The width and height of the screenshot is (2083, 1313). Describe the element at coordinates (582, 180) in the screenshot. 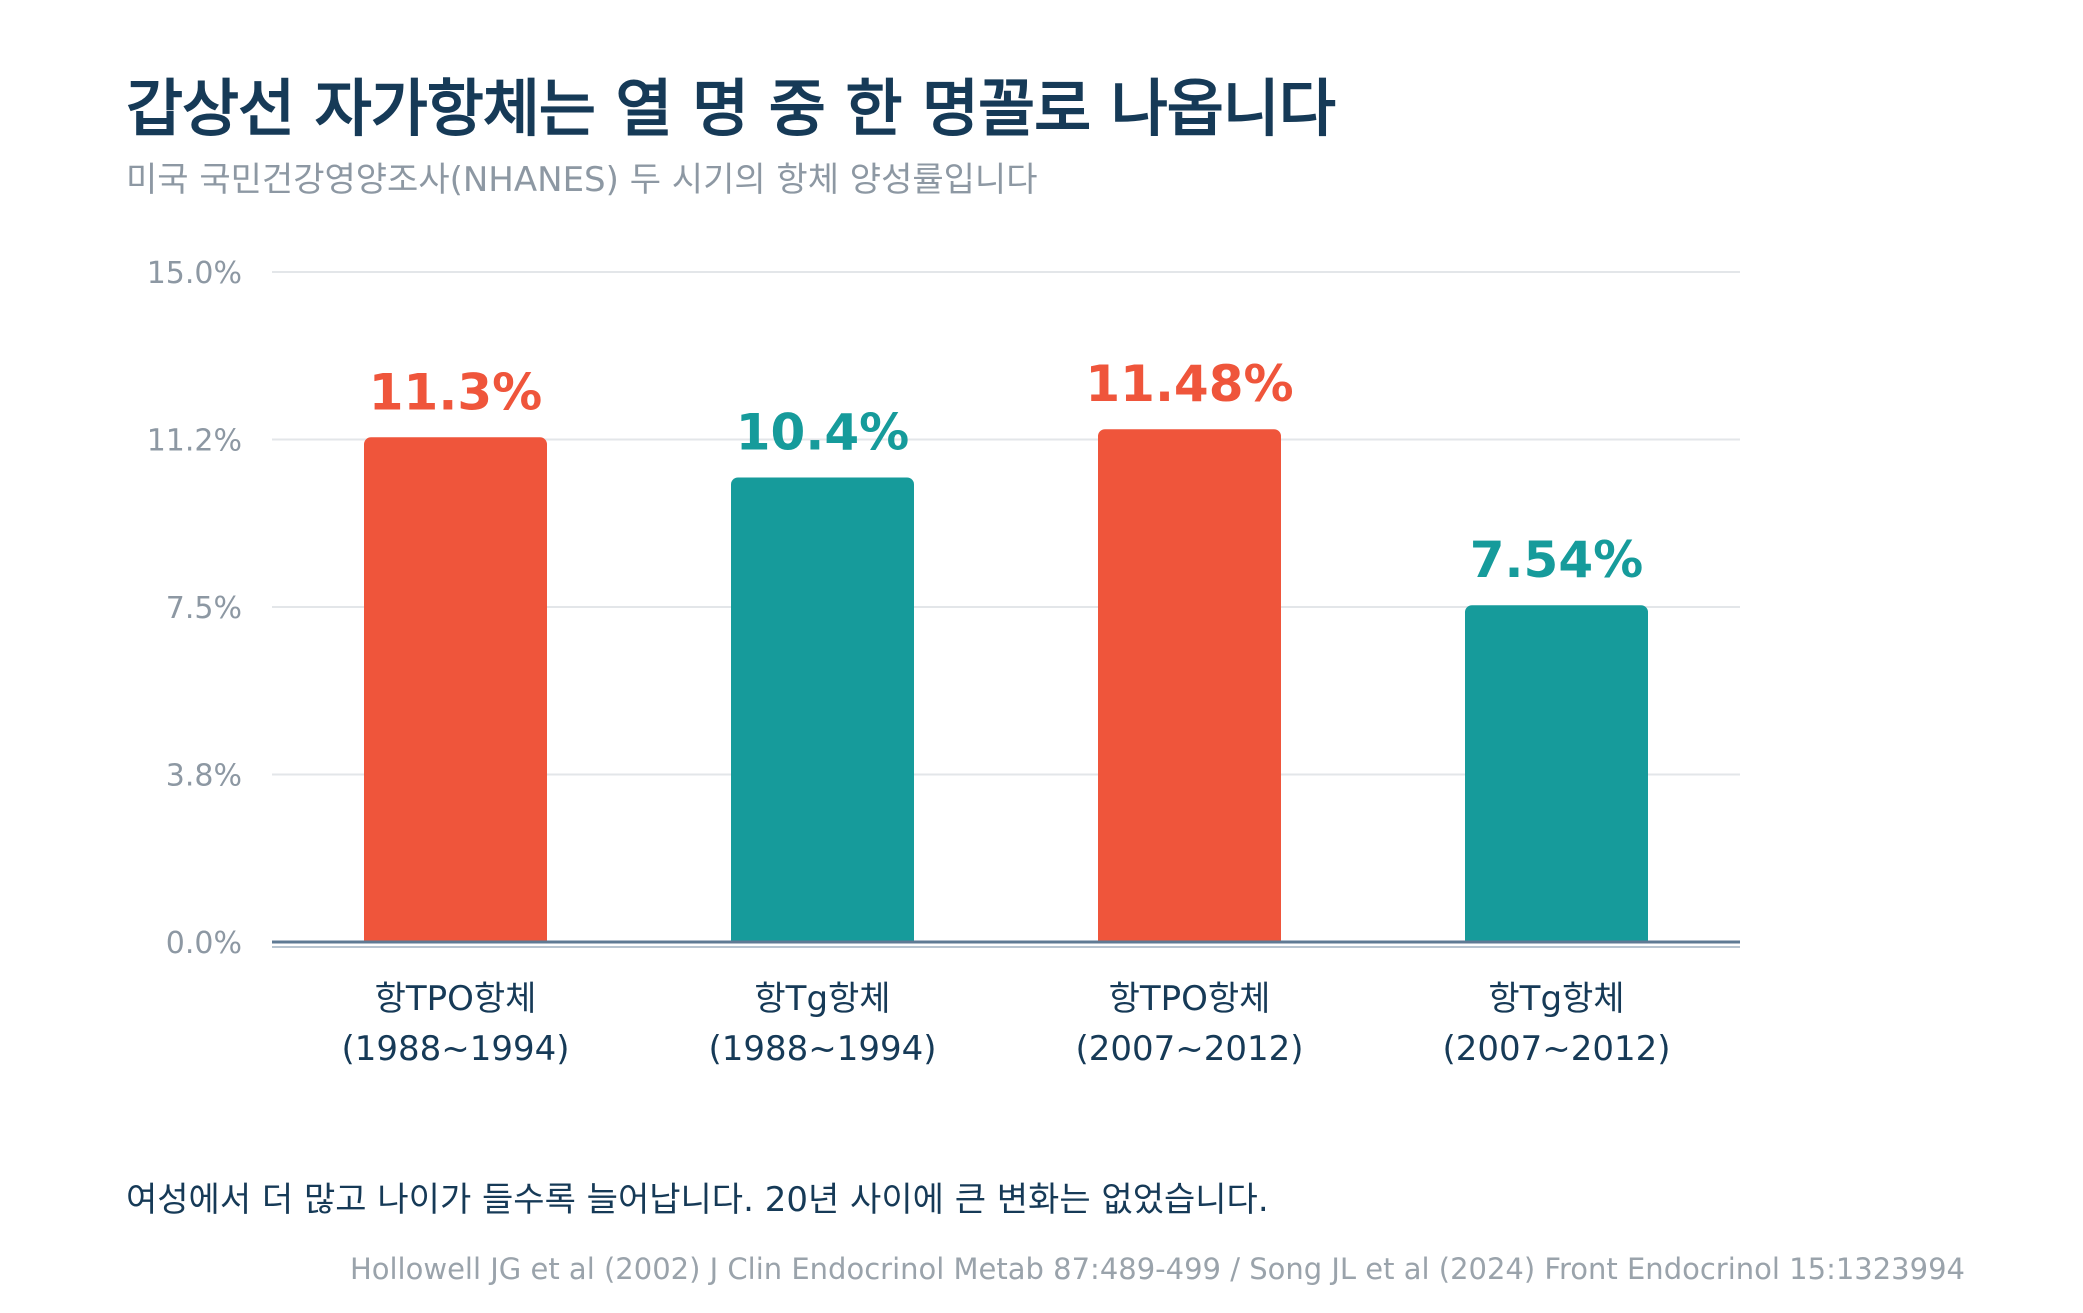

I see `chart-subtitle: 미국 국민건강영양조사(NHANES) 두 시기의 항체 양성률입니다` at that location.